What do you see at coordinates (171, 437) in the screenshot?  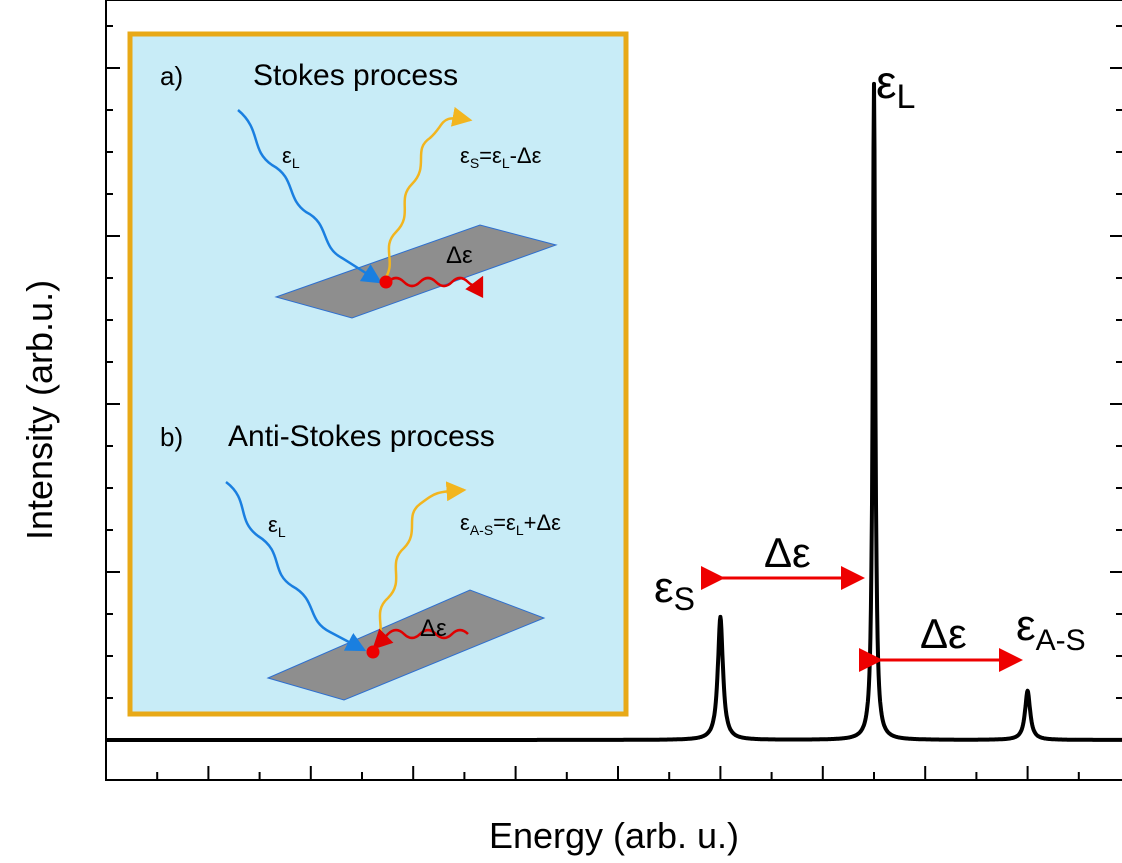 I see `inset-b-label: b)` at bounding box center [171, 437].